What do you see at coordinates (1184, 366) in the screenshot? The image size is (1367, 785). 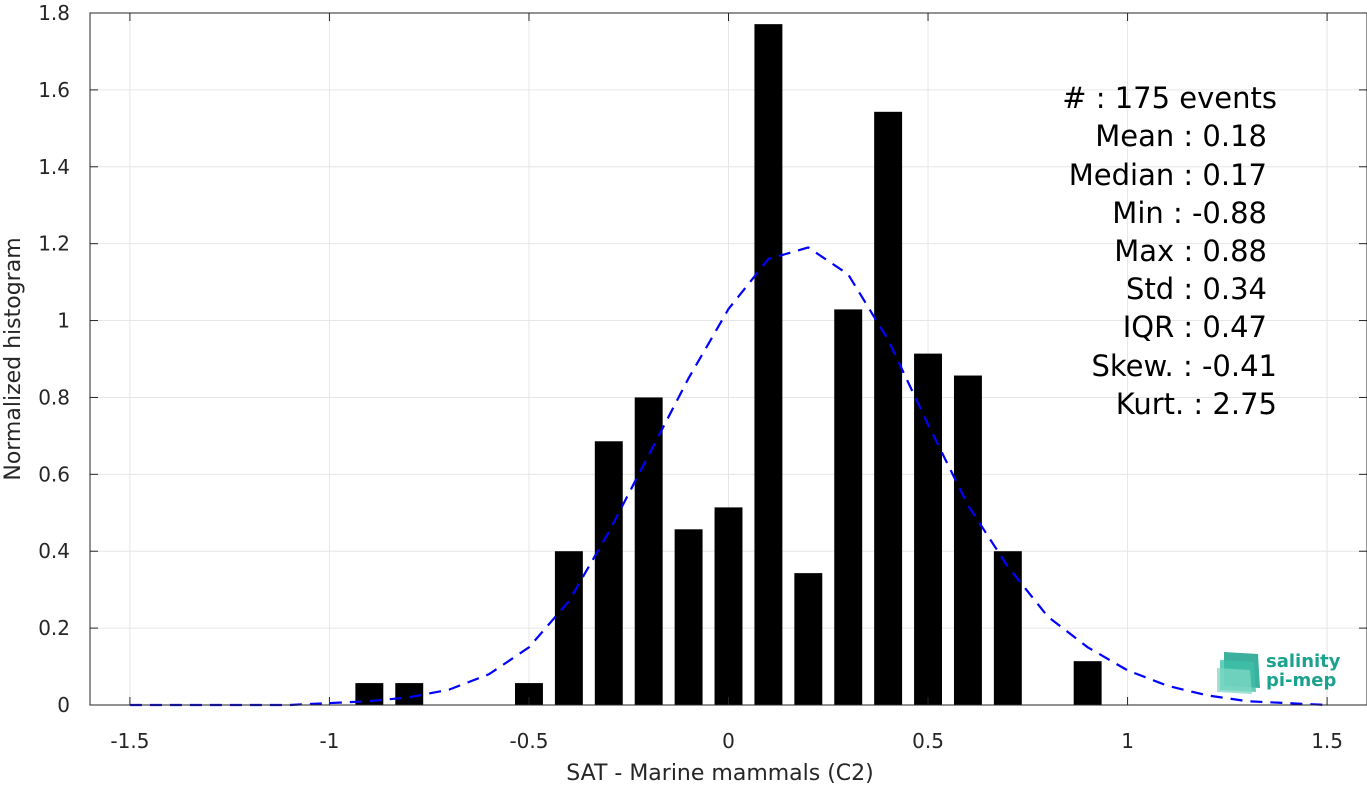 I see `stat-skew: Skew. : -0.41` at bounding box center [1184, 366].